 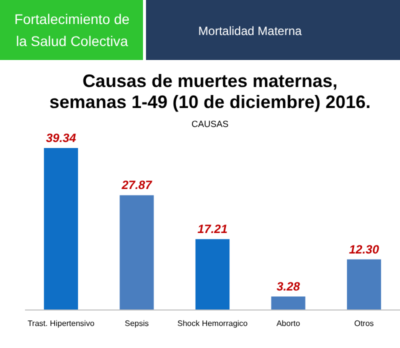 I want to click on x-tick-label: Trast. Hipertensivo, so click(x=61, y=323).